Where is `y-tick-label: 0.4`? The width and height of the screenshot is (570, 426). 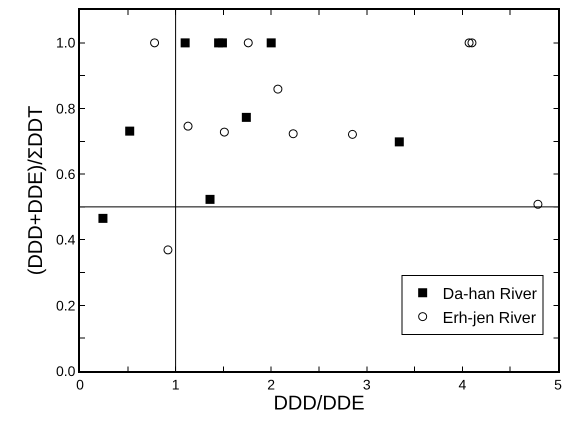
y-tick-label: 0.4 is located at coordinates (66, 240).